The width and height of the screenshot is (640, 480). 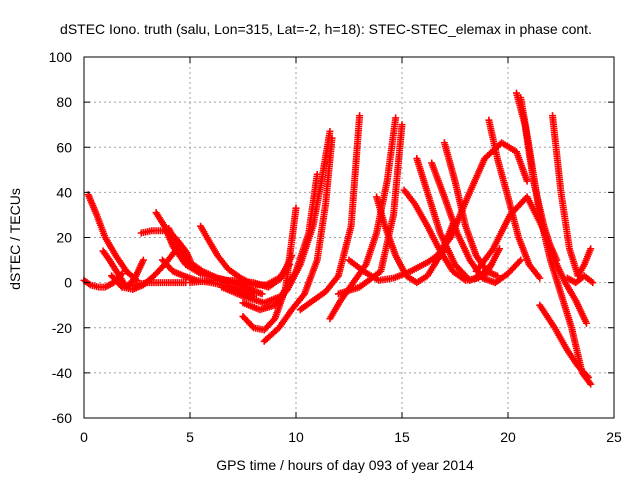 What do you see at coordinates (84, 437) in the screenshot?
I see `x-tick-label: 0` at bounding box center [84, 437].